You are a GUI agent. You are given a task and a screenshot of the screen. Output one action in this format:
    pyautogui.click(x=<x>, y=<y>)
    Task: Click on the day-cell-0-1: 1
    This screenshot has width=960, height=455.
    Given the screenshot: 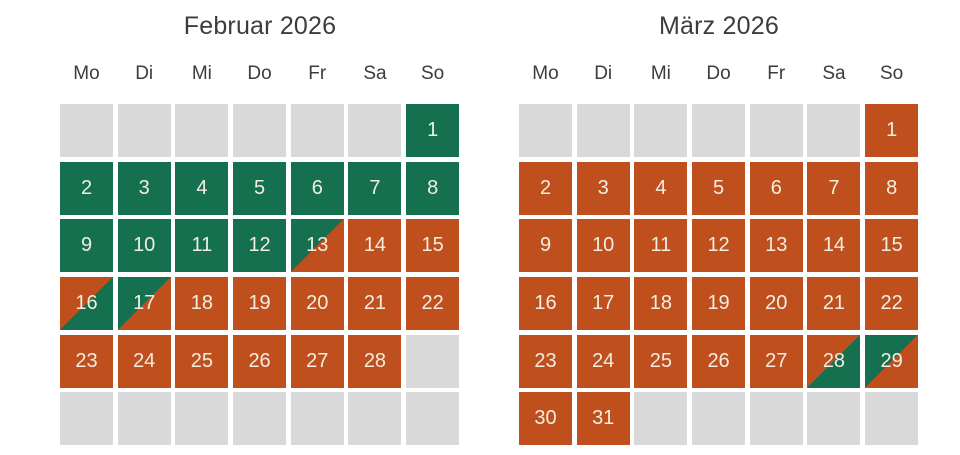 What is the action you would take?
    pyautogui.click(x=433, y=130)
    